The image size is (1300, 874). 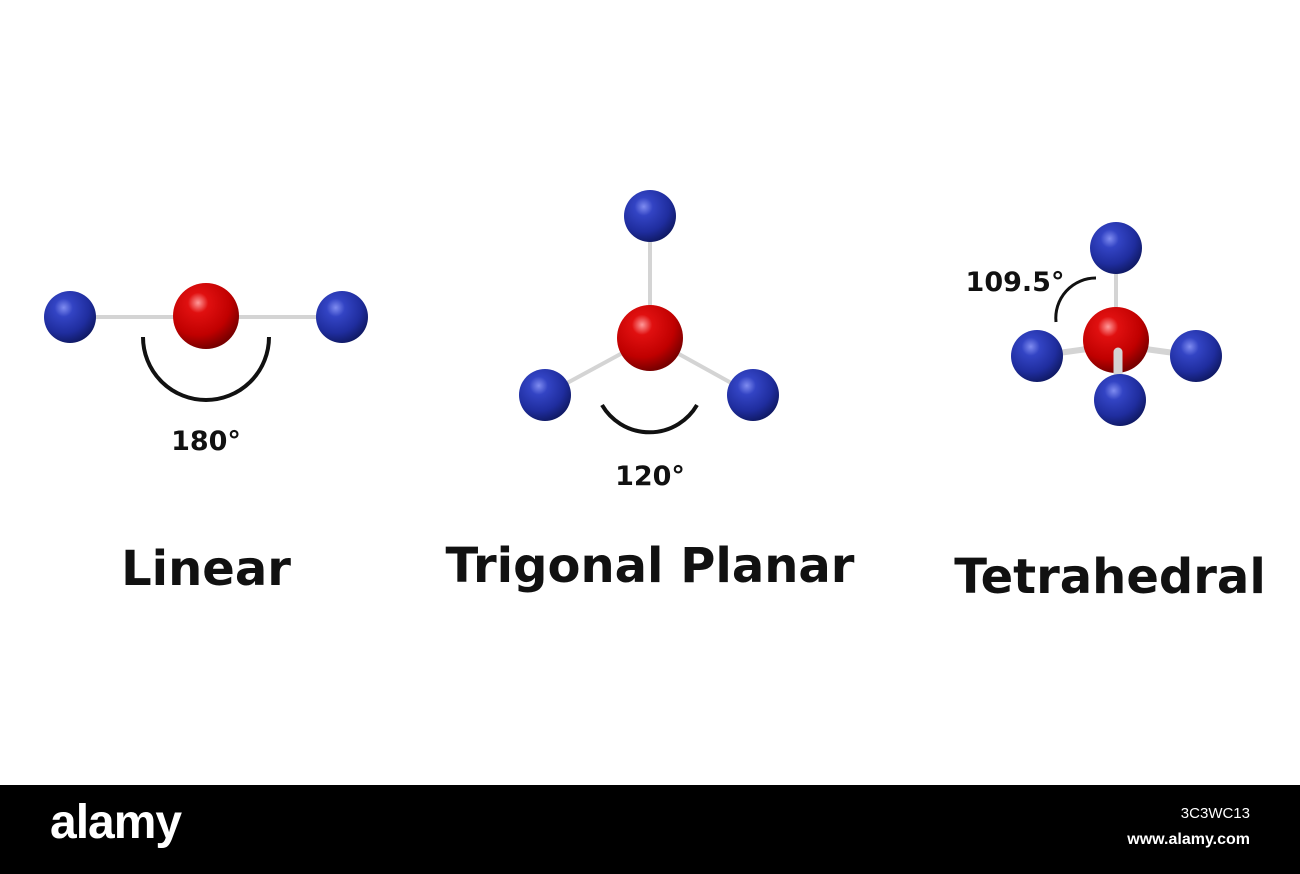 What do you see at coordinates (116, 822) in the screenshot?
I see `brand-logo: alamy` at bounding box center [116, 822].